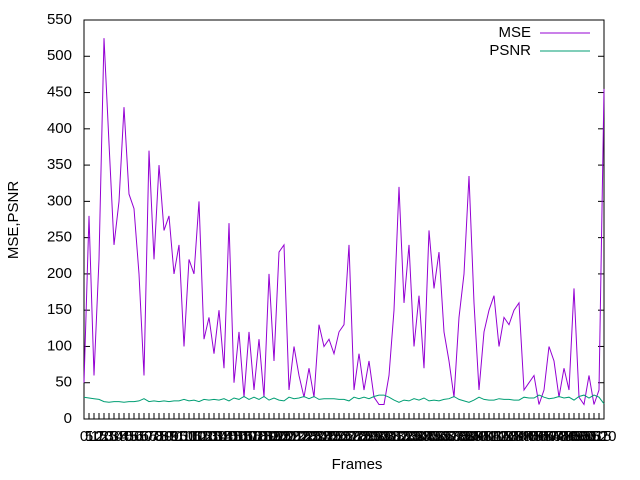  What do you see at coordinates (510, 50) in the screenshot?
I see `legend-label: PSNR` at bounding box center [510, 50].